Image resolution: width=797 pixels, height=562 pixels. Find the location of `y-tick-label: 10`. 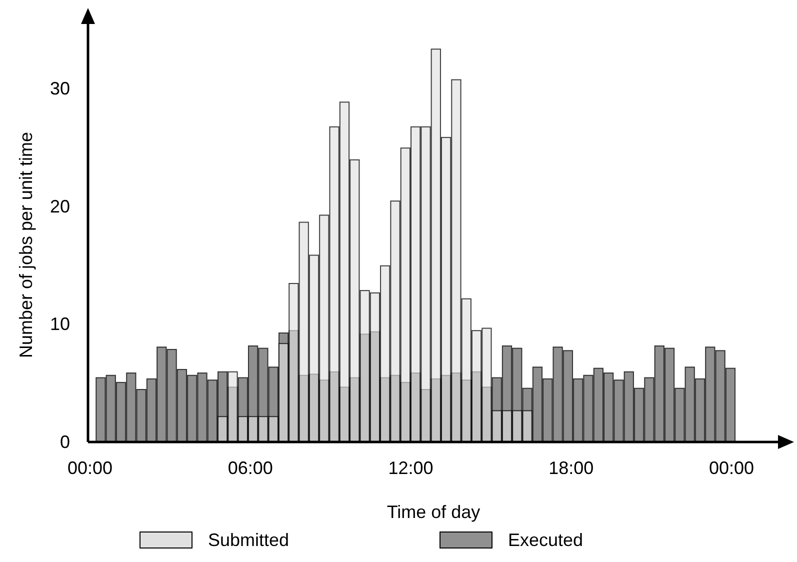

y-tick-label: 10 is located at coordinates (60, 324).